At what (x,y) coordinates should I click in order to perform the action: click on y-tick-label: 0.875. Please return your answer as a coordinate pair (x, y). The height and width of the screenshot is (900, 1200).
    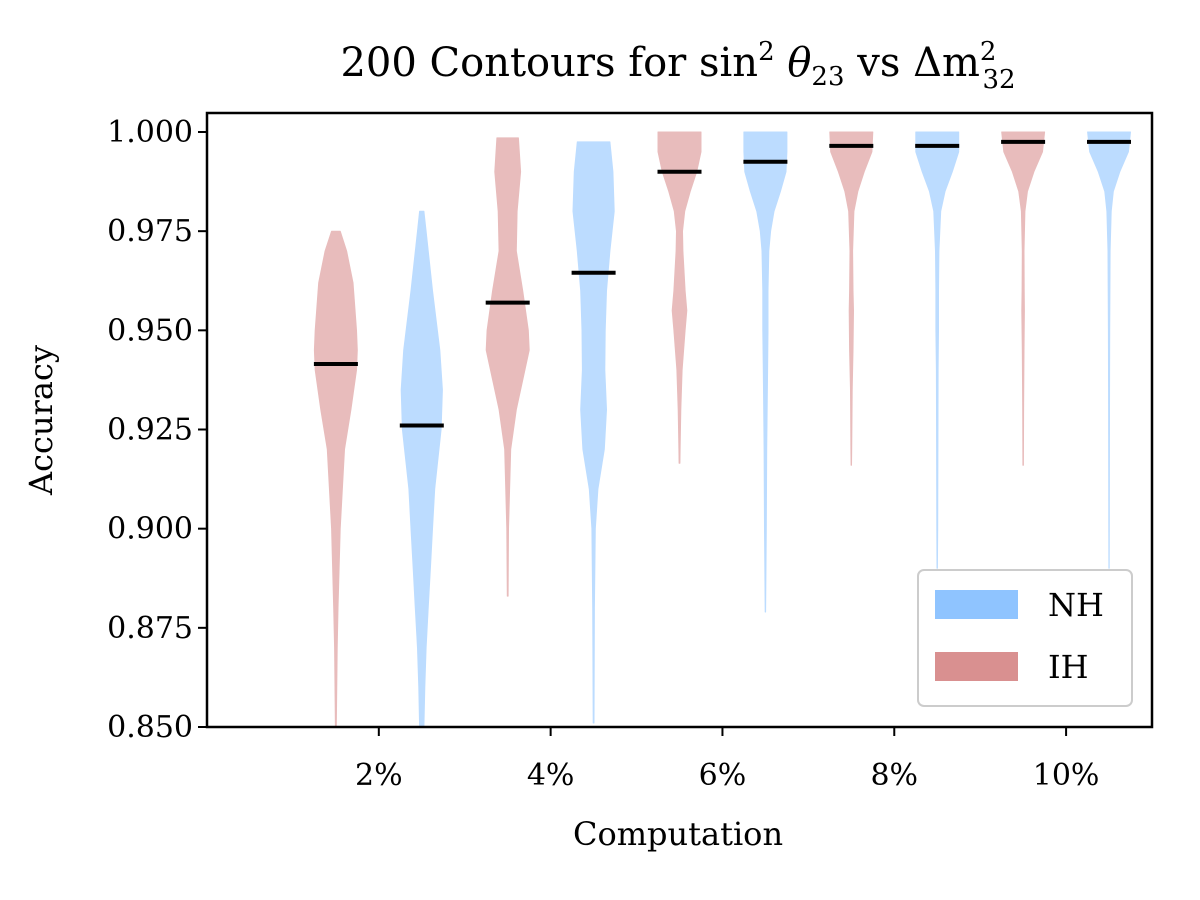
    Looking at the image, I should click on (150, 628).